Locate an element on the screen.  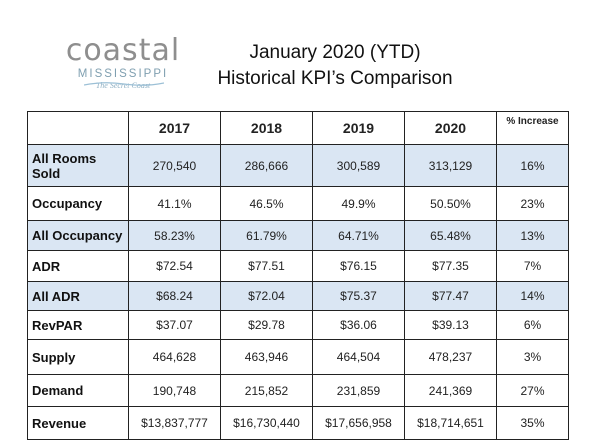
value-cell: $39.13 is located at coordinates (450, 325).